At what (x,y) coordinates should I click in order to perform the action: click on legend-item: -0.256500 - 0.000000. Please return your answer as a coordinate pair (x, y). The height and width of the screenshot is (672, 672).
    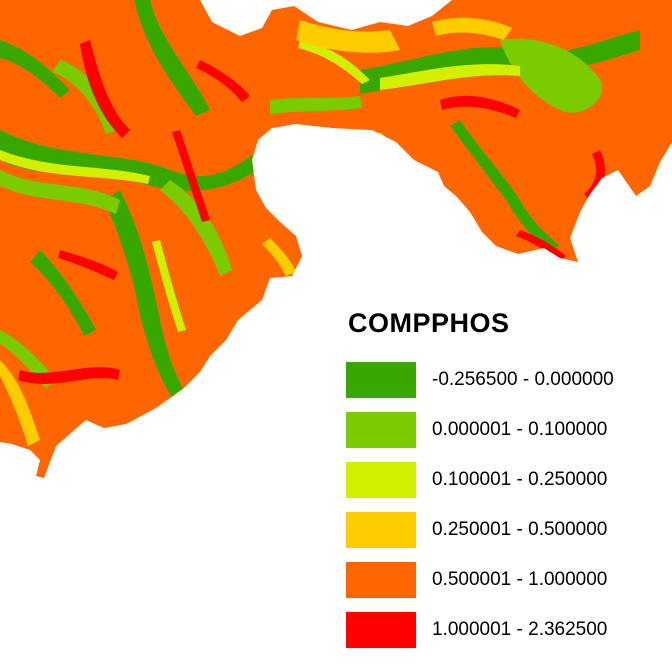
    Looking at the image, I should click on (506, 380).